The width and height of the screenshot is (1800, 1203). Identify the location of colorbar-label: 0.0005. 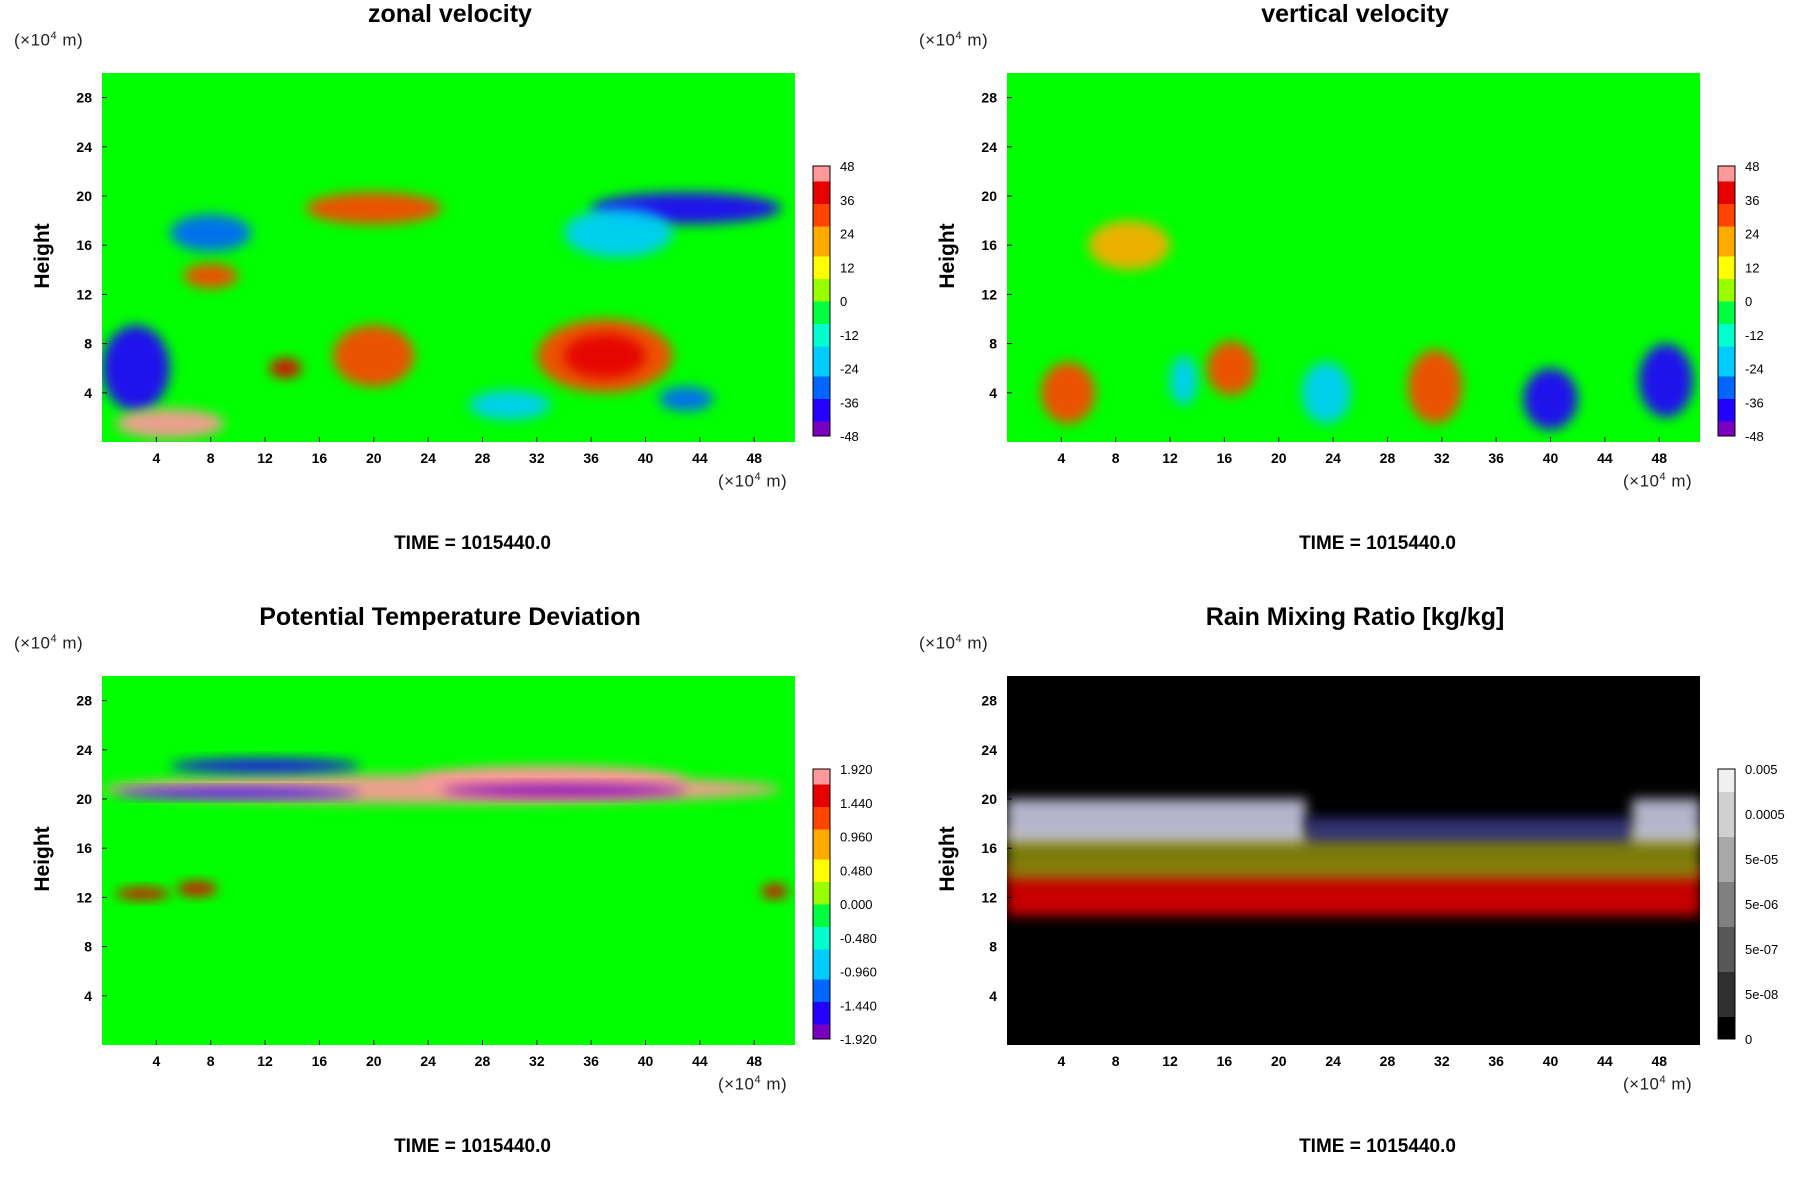
(1765, 814).